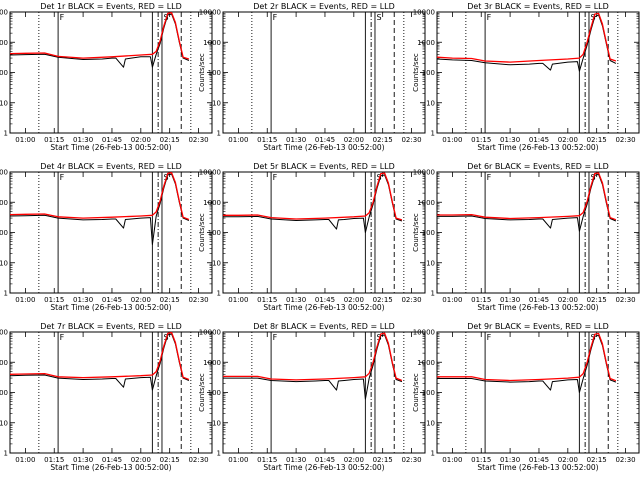 Image resolution: width=640 pixels, height=480 pixels. Describe the element at coordinates (568, 140) in the screenshot. I see `panel-3-xtick-label: 02:00` at that location.